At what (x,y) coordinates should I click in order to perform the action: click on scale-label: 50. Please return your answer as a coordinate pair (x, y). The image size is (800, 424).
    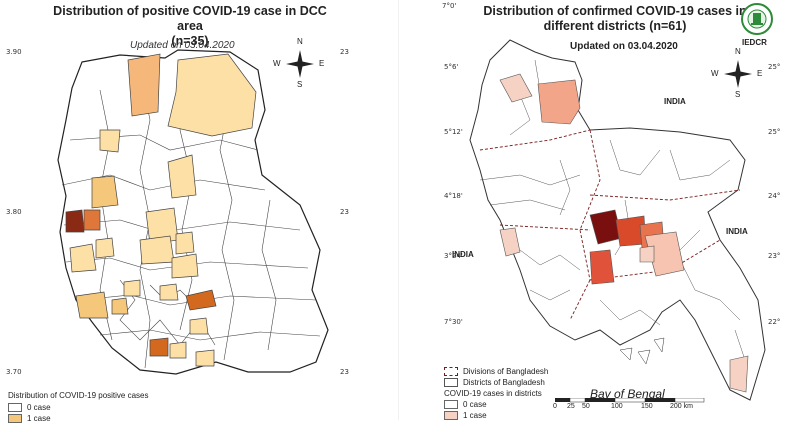
    Looking at the image, I should click on (586, 406).